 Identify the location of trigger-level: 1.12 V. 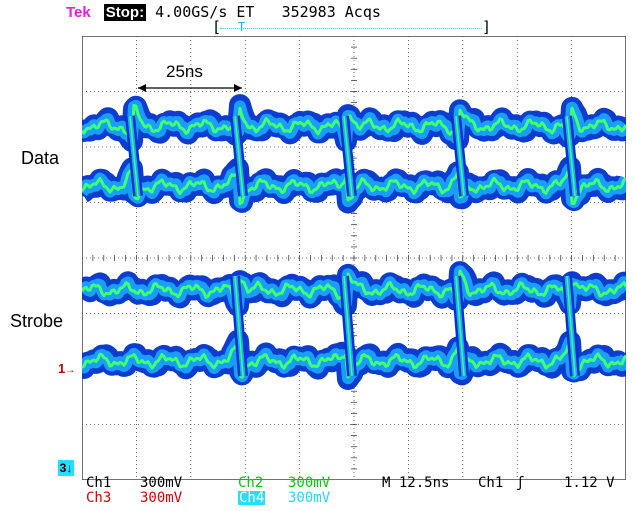
(589, 483).